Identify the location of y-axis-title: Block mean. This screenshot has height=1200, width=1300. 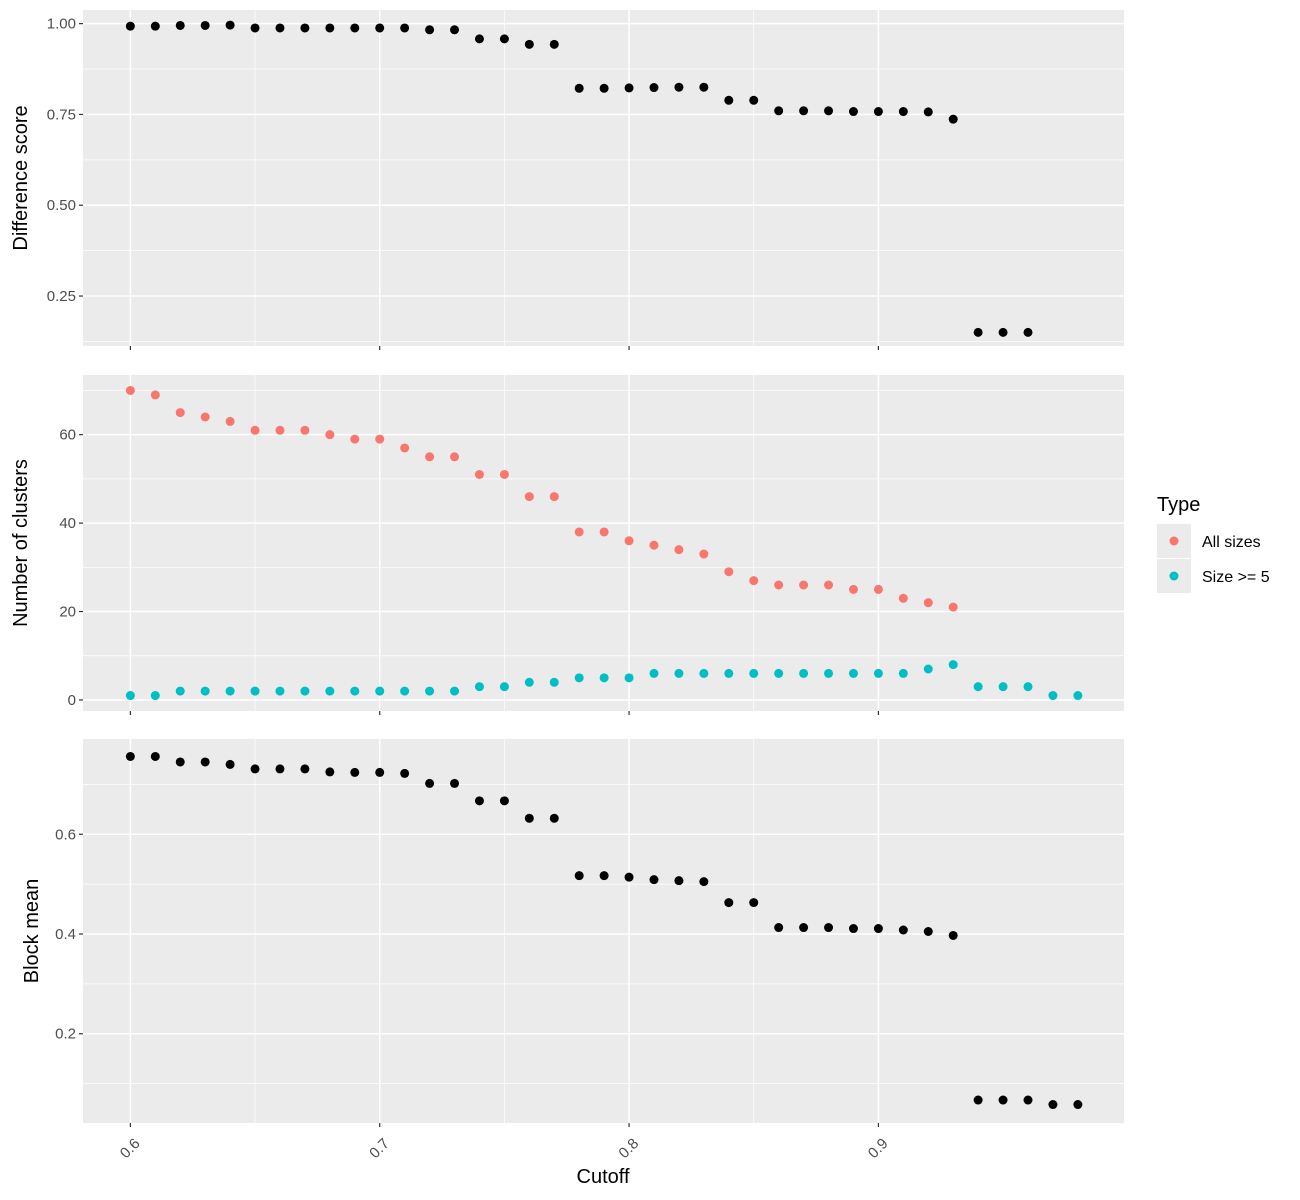
(32, 931).